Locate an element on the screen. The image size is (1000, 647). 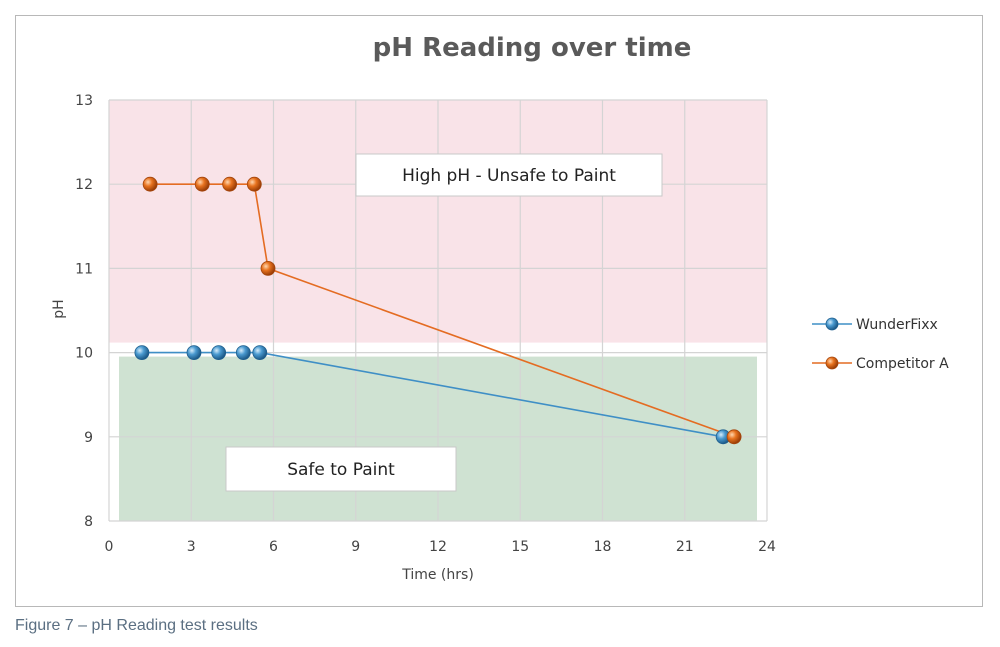
y-tick-label: 12 is located at coordinates (84, 185).